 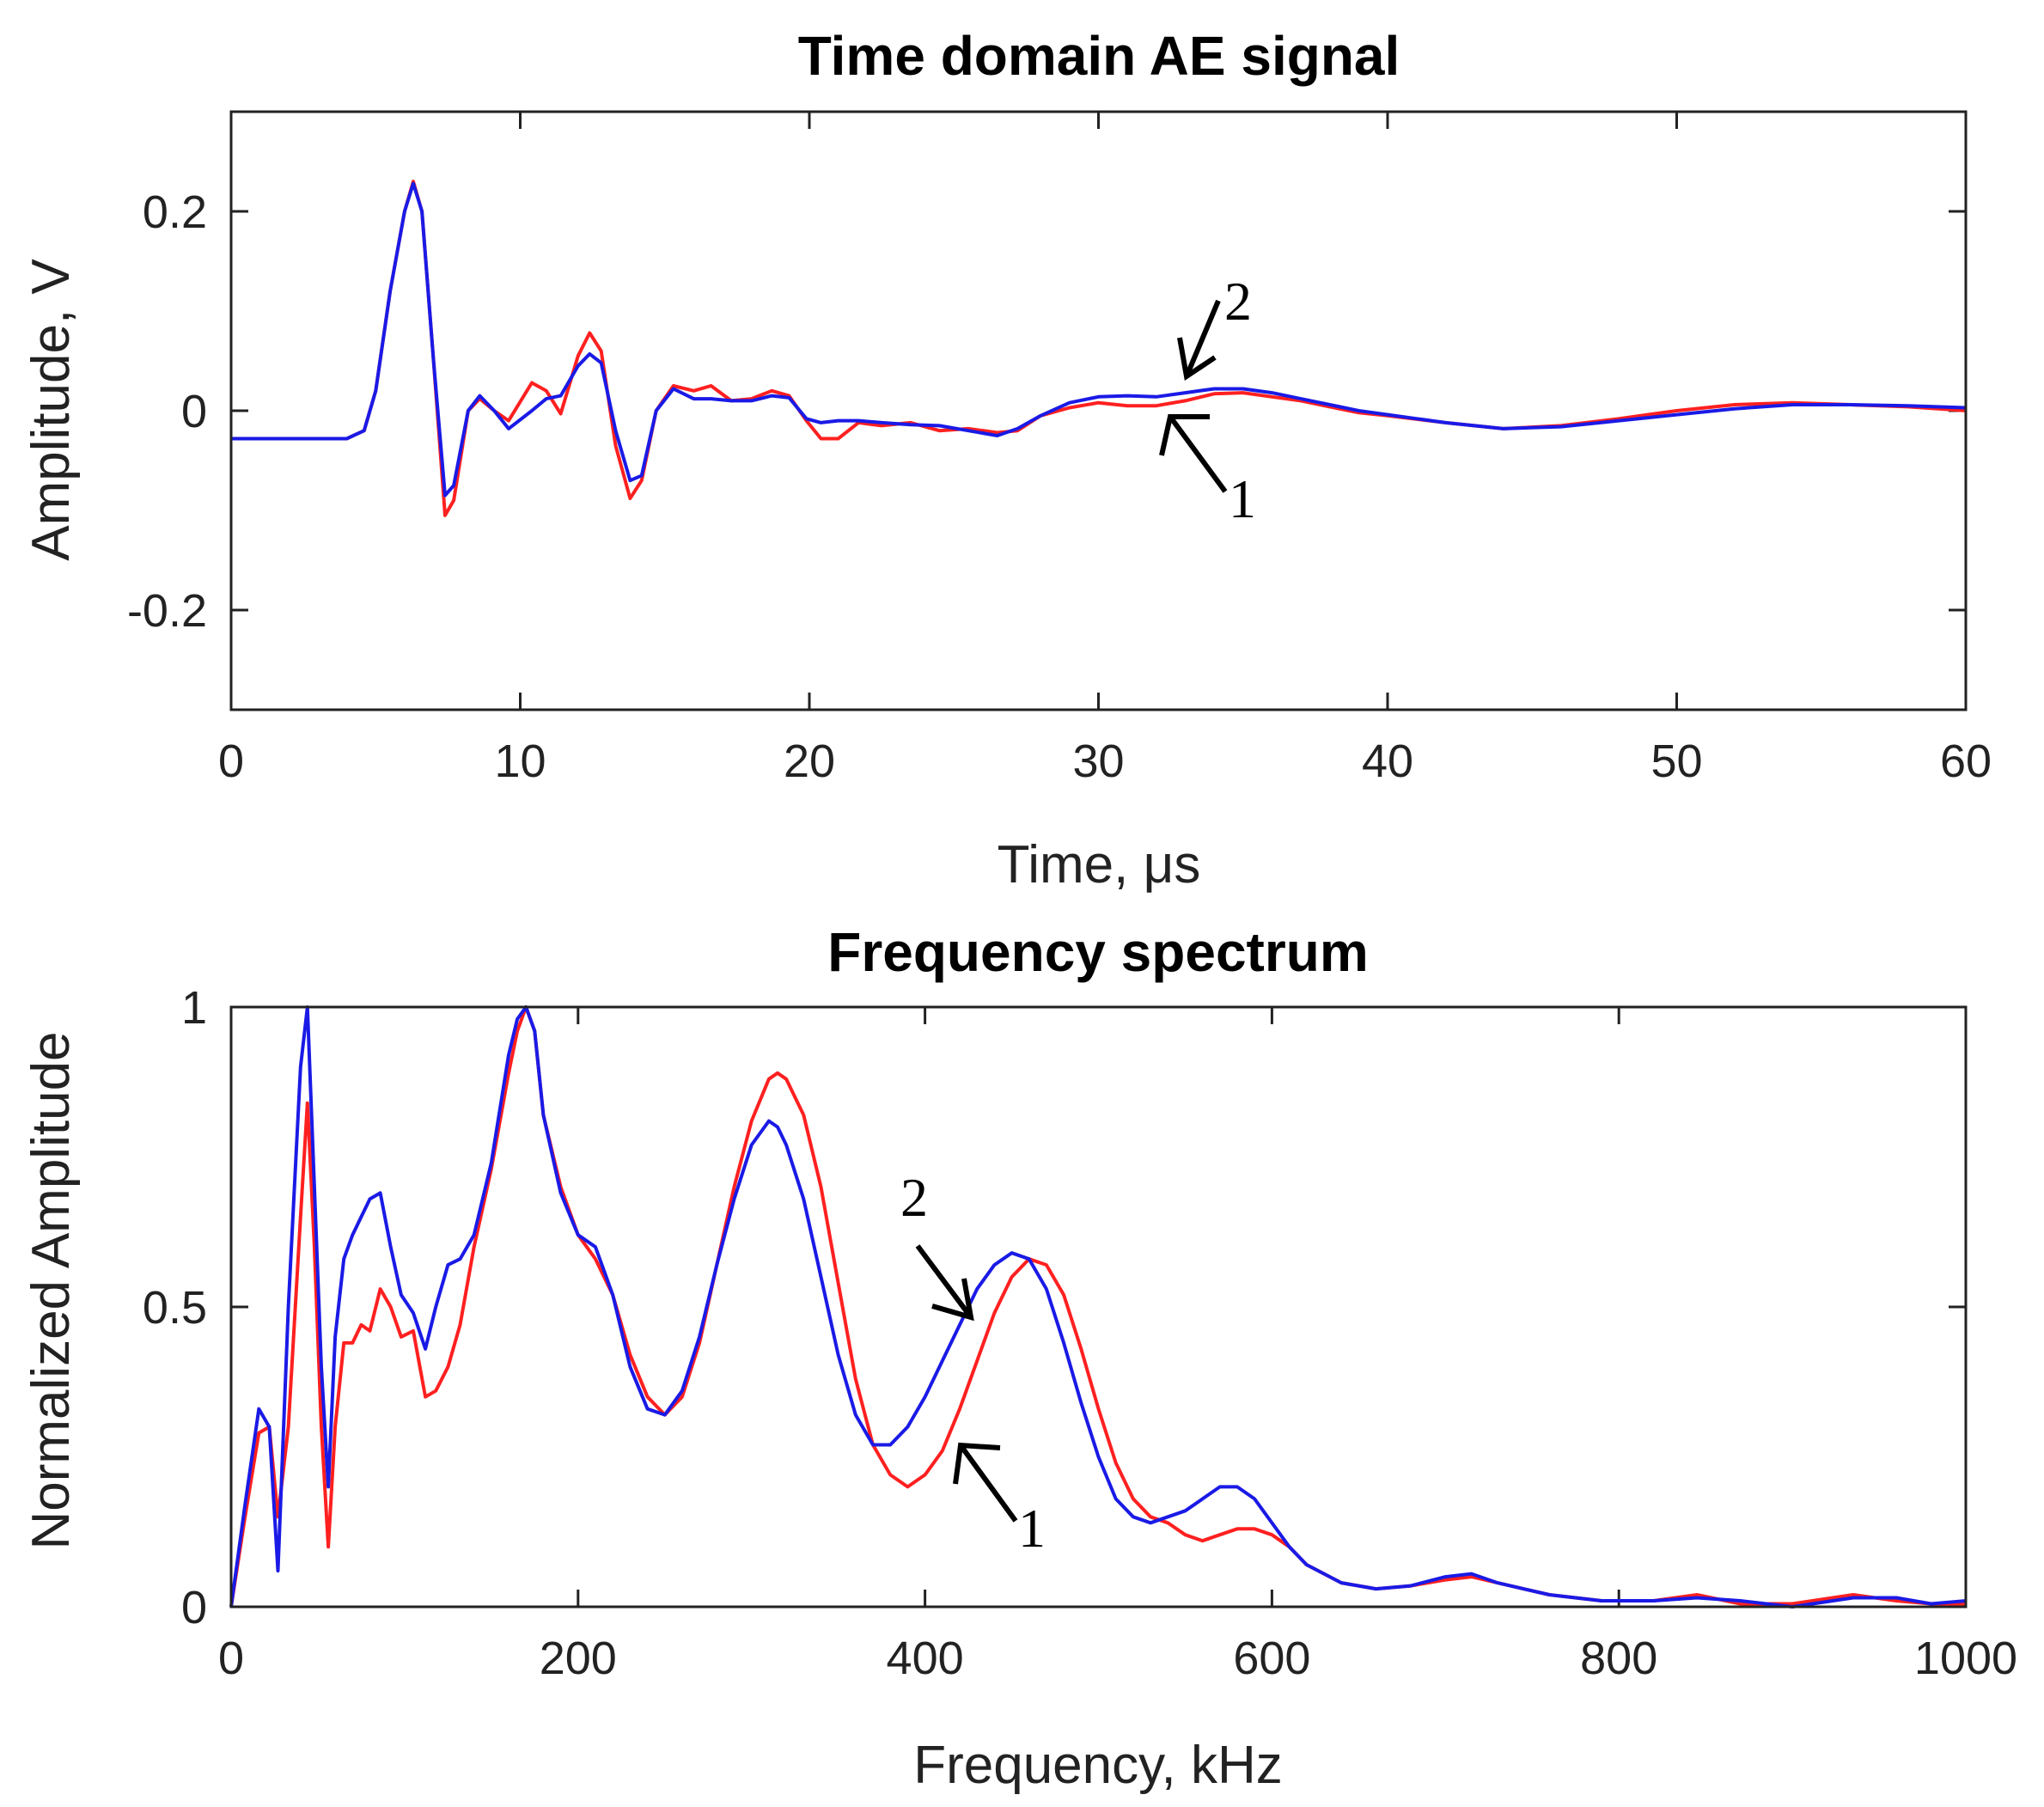 I want to click on freq-annotation-2: 2, so click(x=937, y=1244).